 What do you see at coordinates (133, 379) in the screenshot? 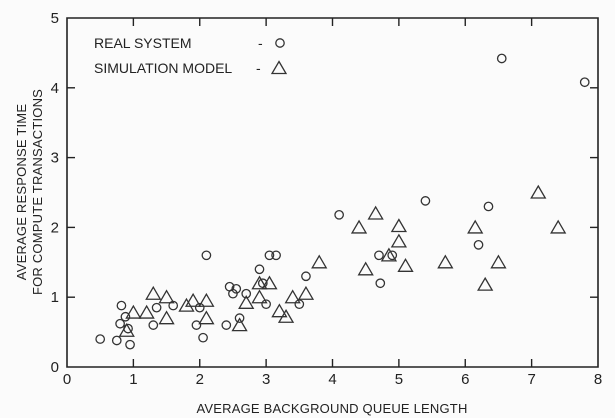
I see `x-tick-label: 1` at bounding box center [133, 379].